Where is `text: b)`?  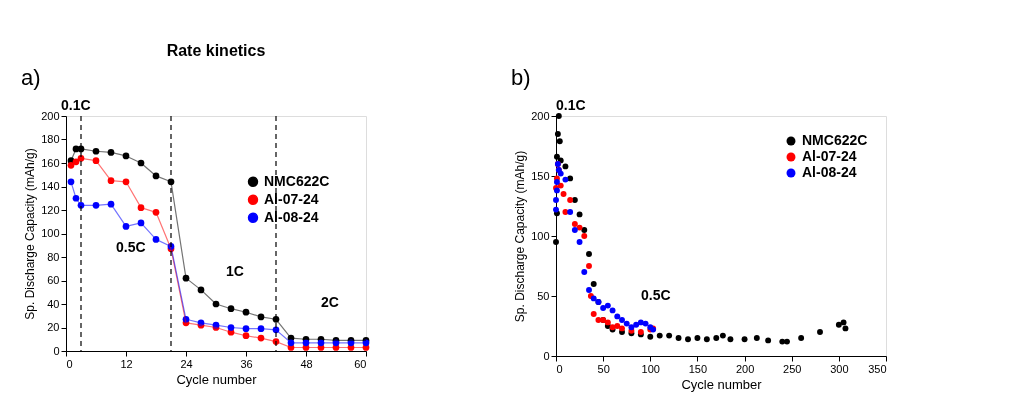
text: b) is located at coordinates (521, 77).